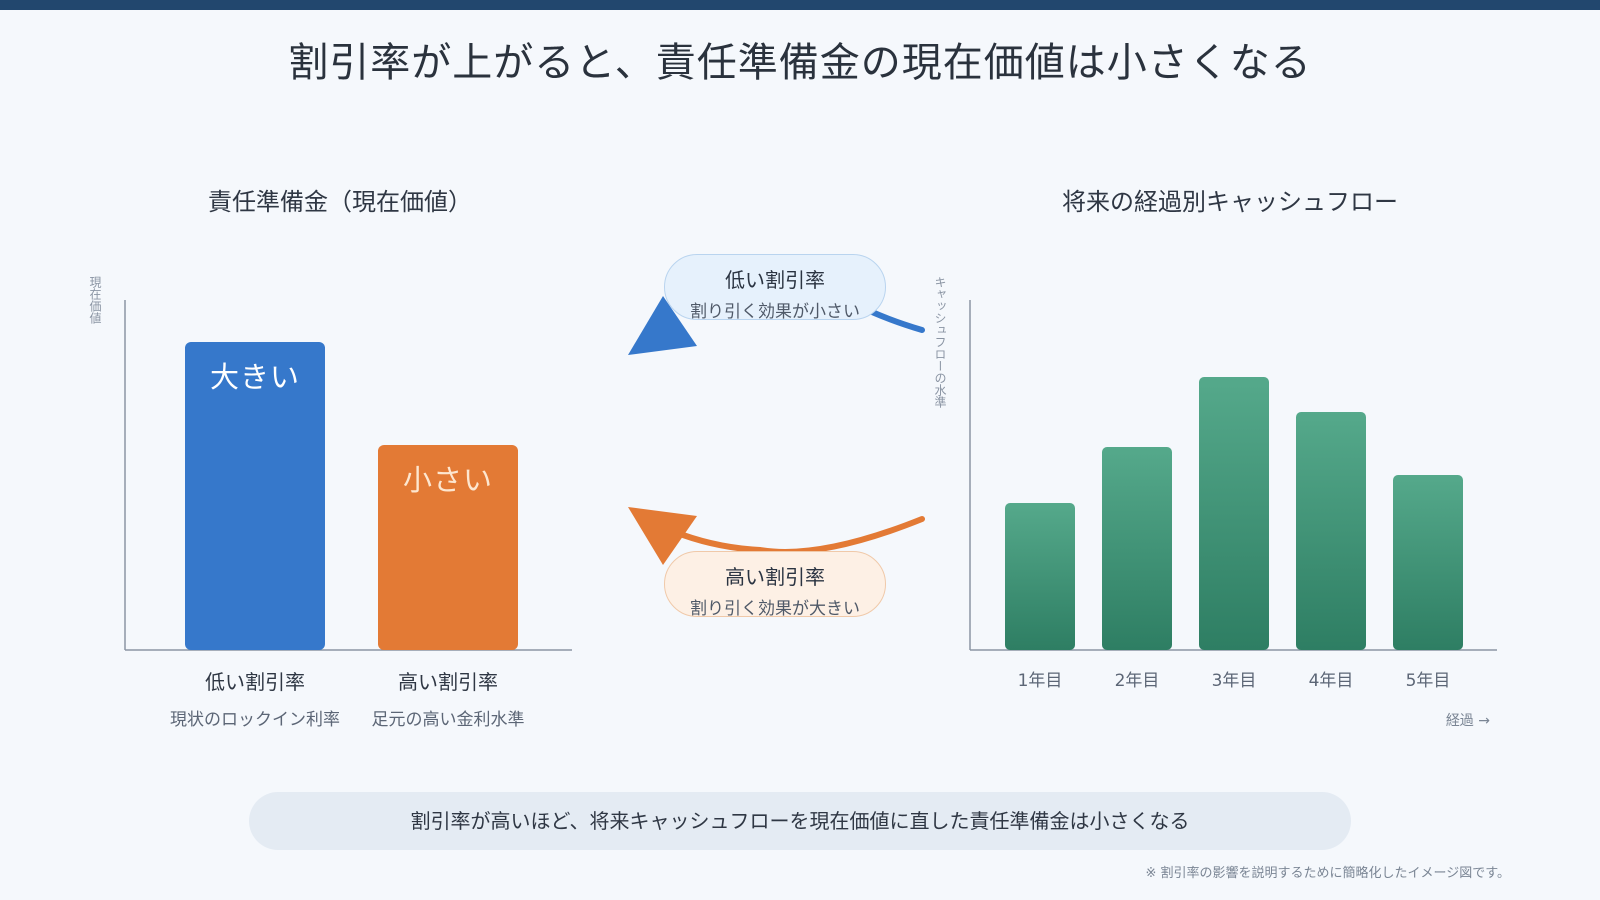 This screenshot has height=900, width=1600. I want to click on high-rate-arrow-head, so click(662, 536).